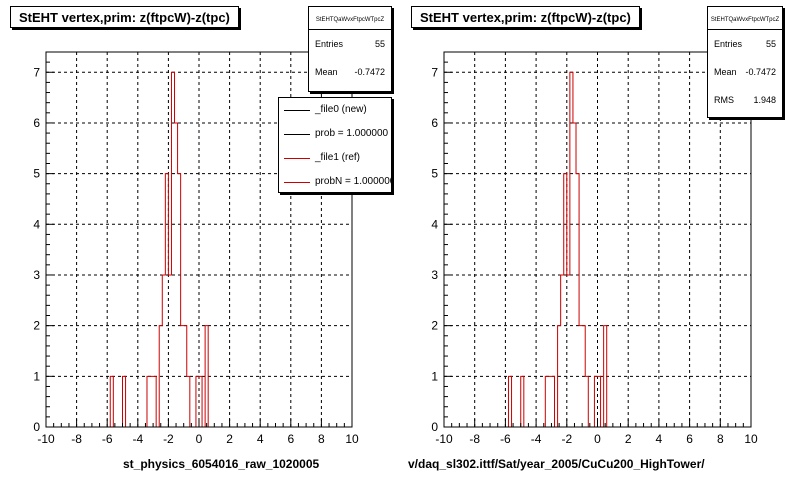  What do you see at coordinates (724, 100) in the screenshot?
I see `stats-label: RMS` at bounding box center [724, 100].